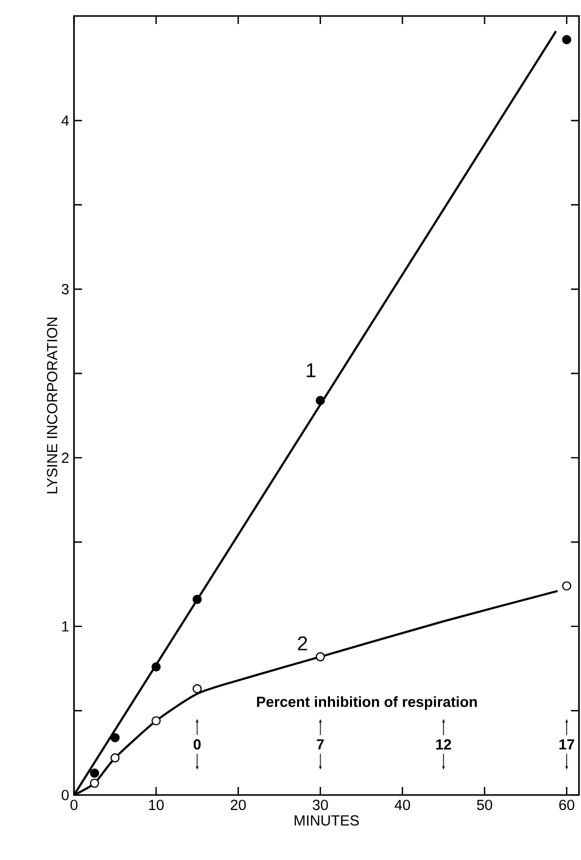 The width and height of the screenshot is (581, 860). Describe the element at coordinates (74, 805) in the screenshot. I see `x-tick-label: 0` at that location.